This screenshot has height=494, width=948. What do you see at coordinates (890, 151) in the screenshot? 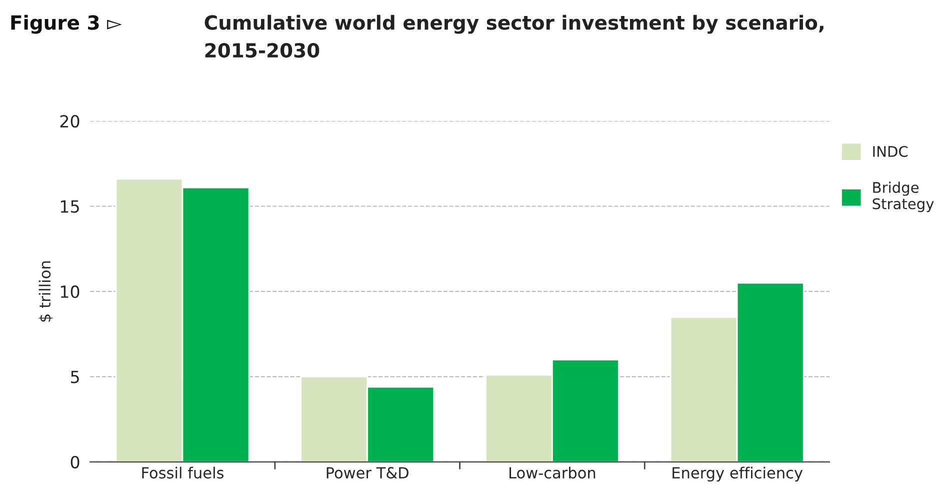
I see `legend-label: INDC` at bounding box center [890, 151].